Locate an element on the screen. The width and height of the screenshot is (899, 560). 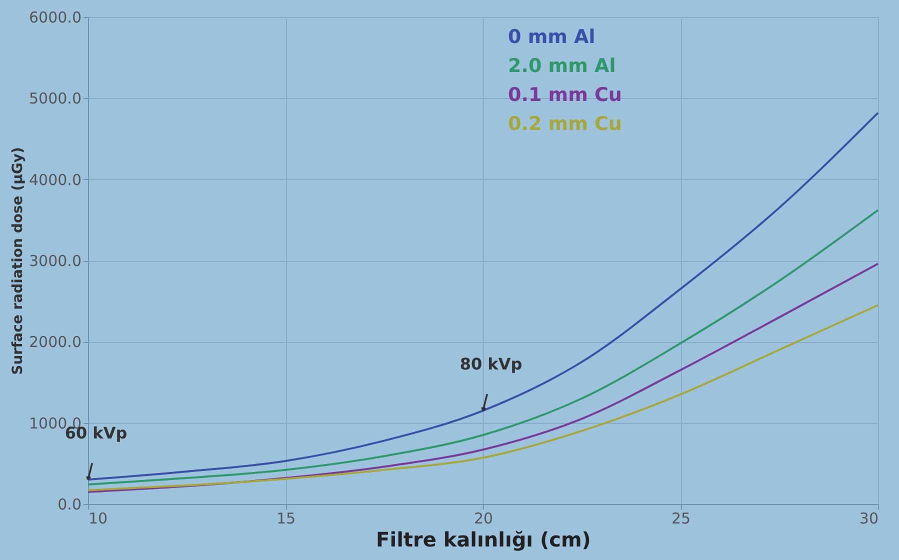
y-tick-label: 5000.0 is located at coordinates (55, 99).